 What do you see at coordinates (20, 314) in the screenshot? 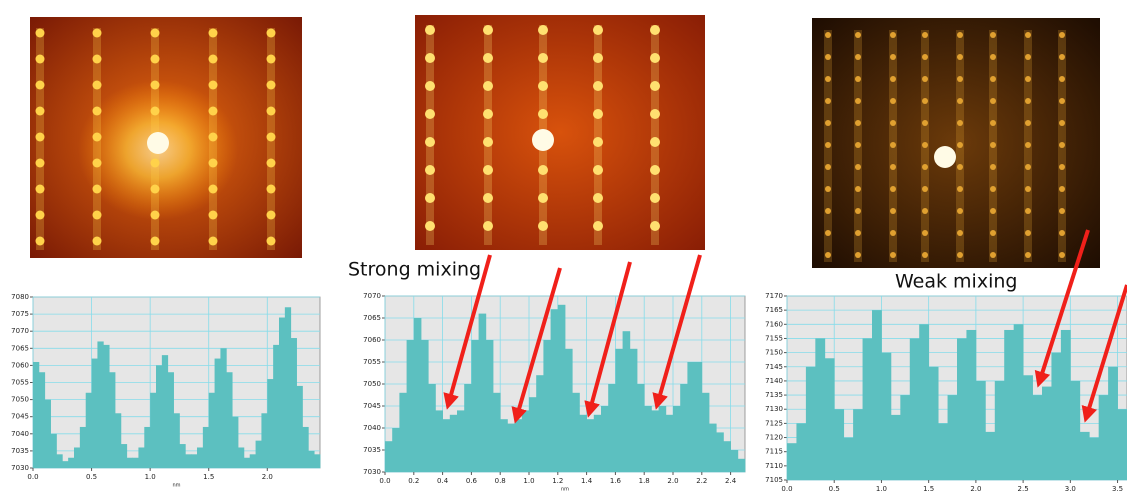
I see `y-tick-label: 7075` at bounding box center [20, 314].